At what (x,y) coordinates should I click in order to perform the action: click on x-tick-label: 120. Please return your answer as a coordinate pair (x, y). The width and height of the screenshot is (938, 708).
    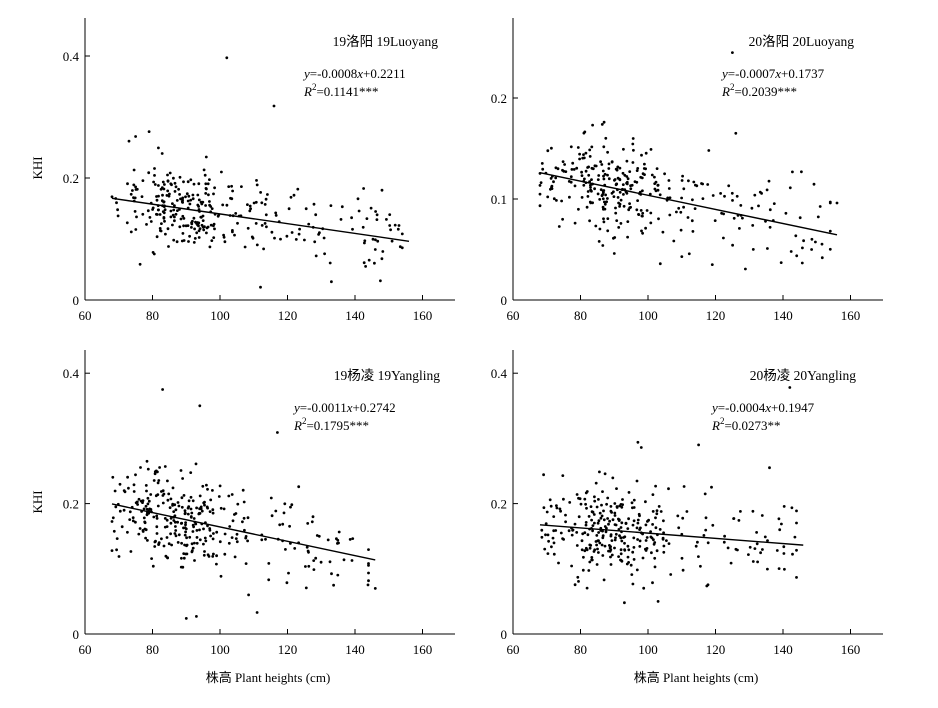
    Looking at the image, I should click on (288, 649).